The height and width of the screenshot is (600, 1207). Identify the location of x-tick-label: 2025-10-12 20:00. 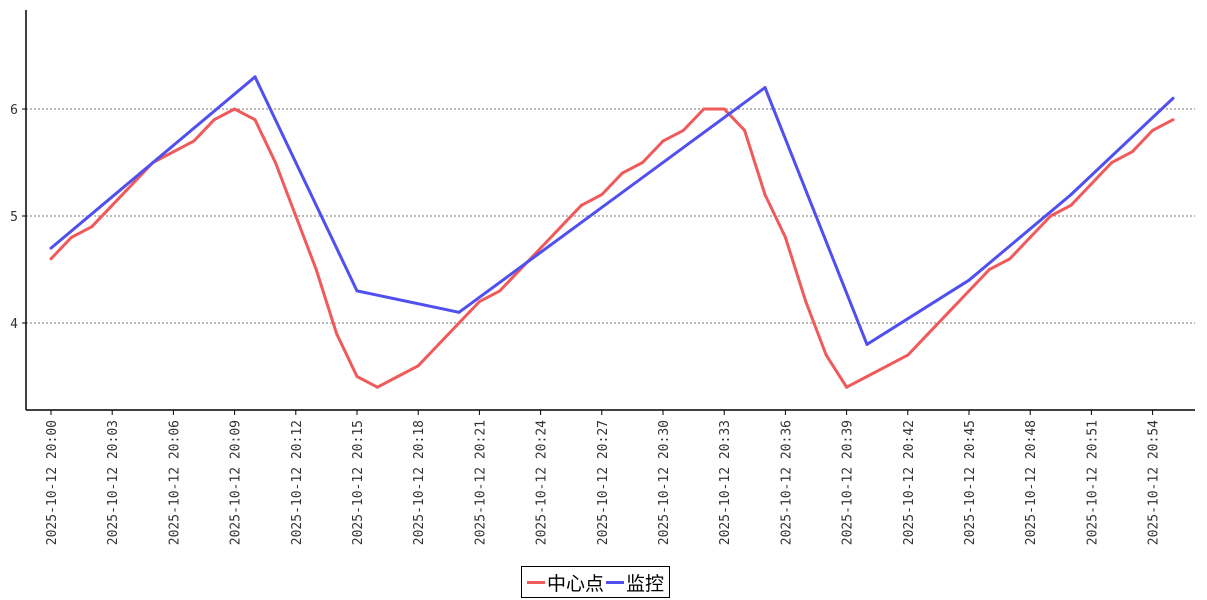
(52, 482).